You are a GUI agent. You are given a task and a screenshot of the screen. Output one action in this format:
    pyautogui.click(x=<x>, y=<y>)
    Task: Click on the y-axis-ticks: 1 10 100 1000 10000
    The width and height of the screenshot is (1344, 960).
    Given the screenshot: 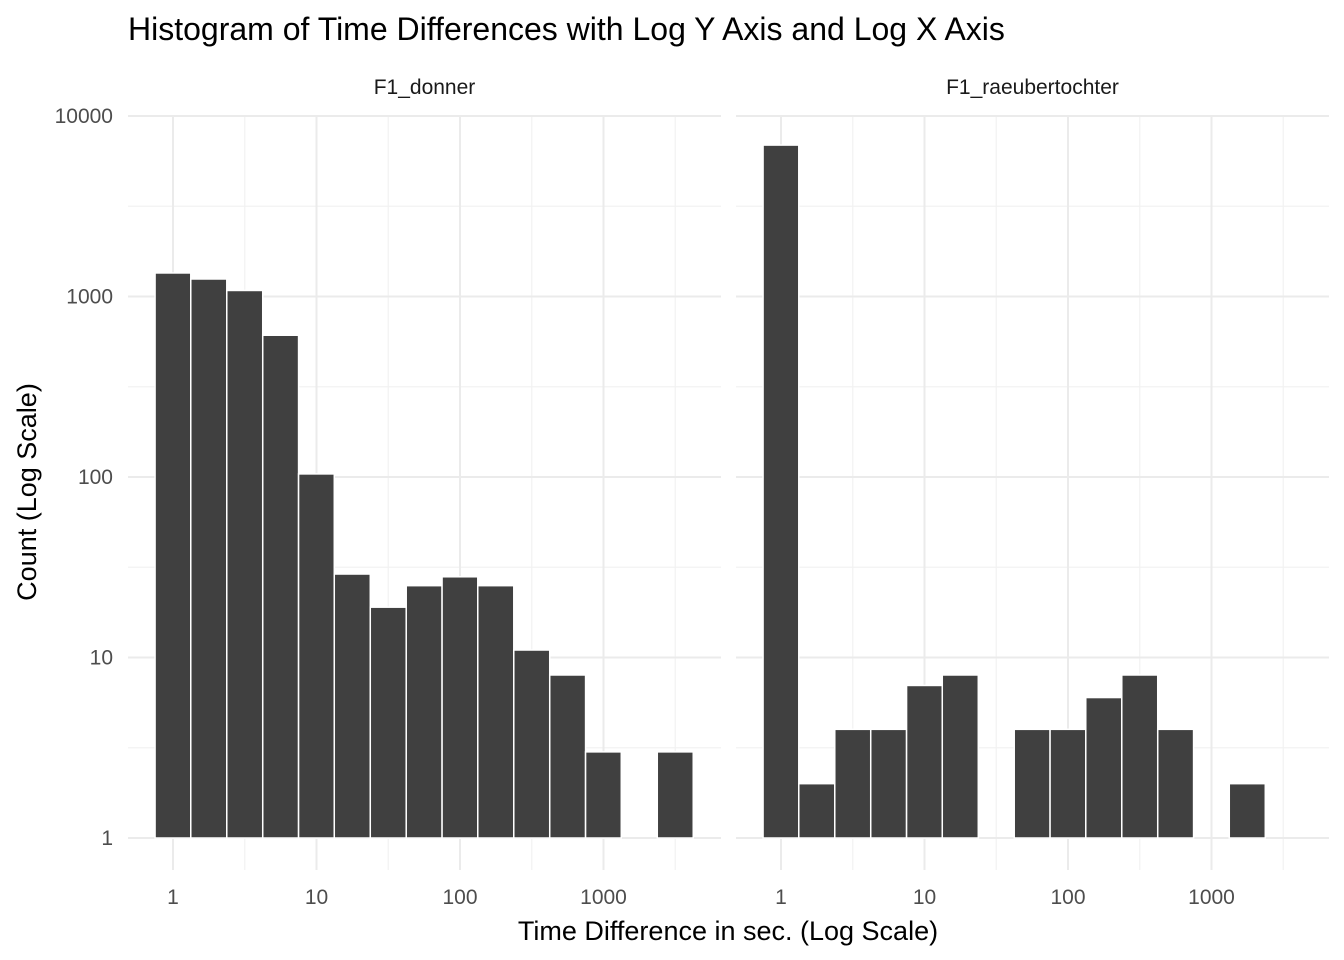 What is the action you would take?
    pyautogui.click(x=84, y=477)
    